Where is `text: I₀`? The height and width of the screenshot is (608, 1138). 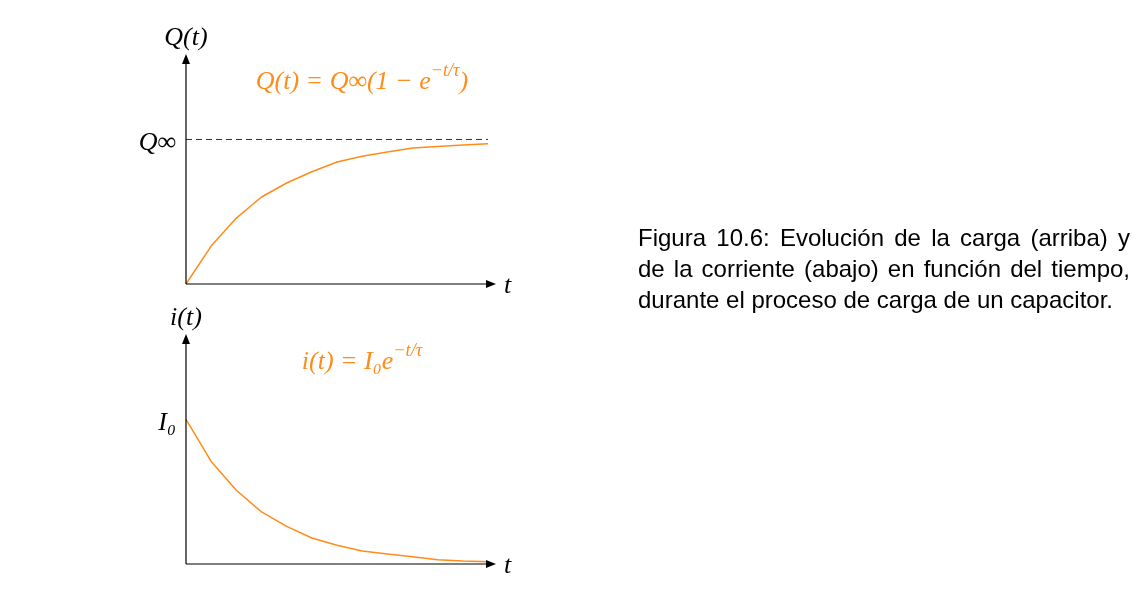
text: I₀ is located at coordinates (167, 422).